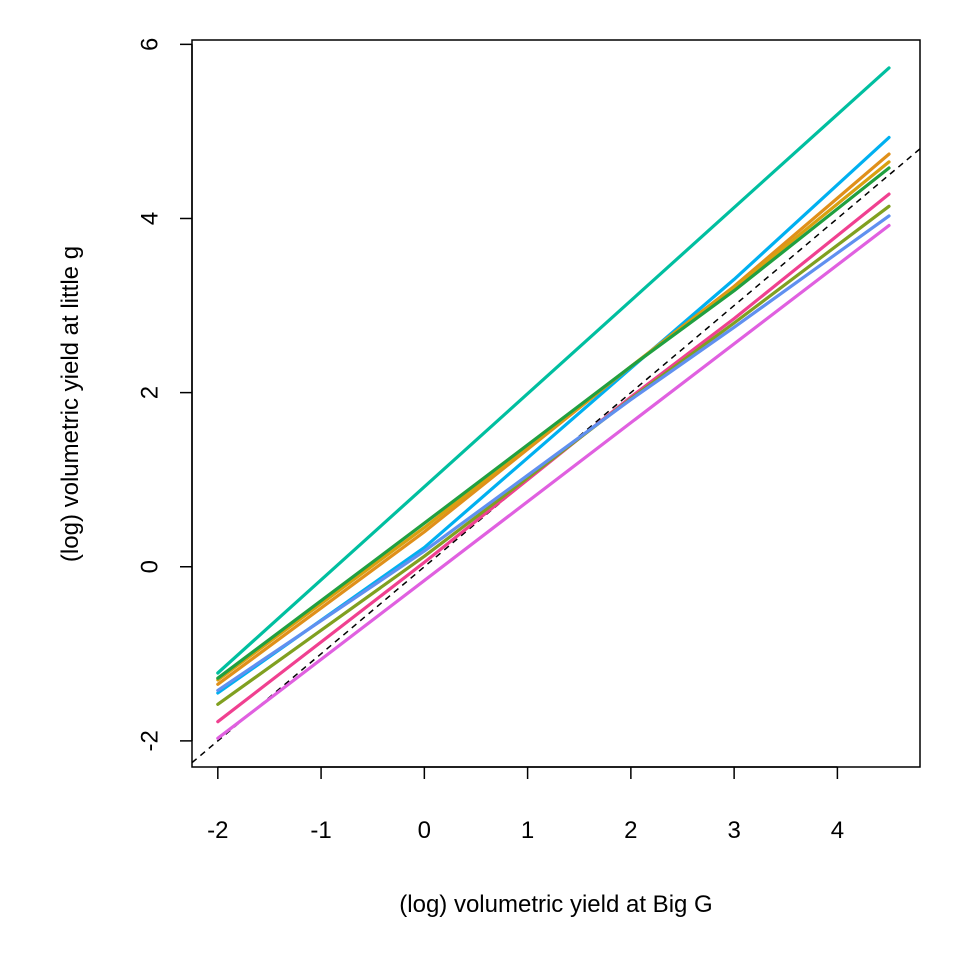 This screenshot has height=960, width=960. Describe the element at coordinates (150, 392) in the screenshot. I see `y-tick-label: 2` at that location.